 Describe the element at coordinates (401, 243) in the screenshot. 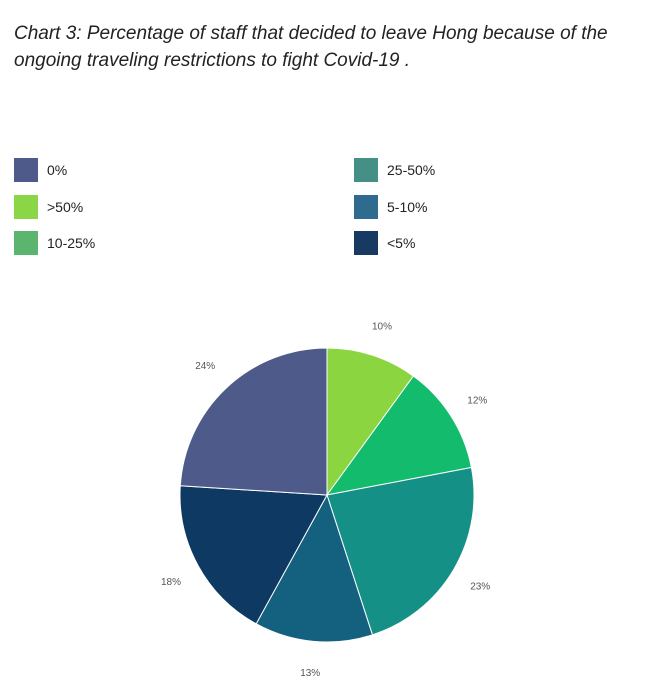

I see `legend-label: <5%` at that location.